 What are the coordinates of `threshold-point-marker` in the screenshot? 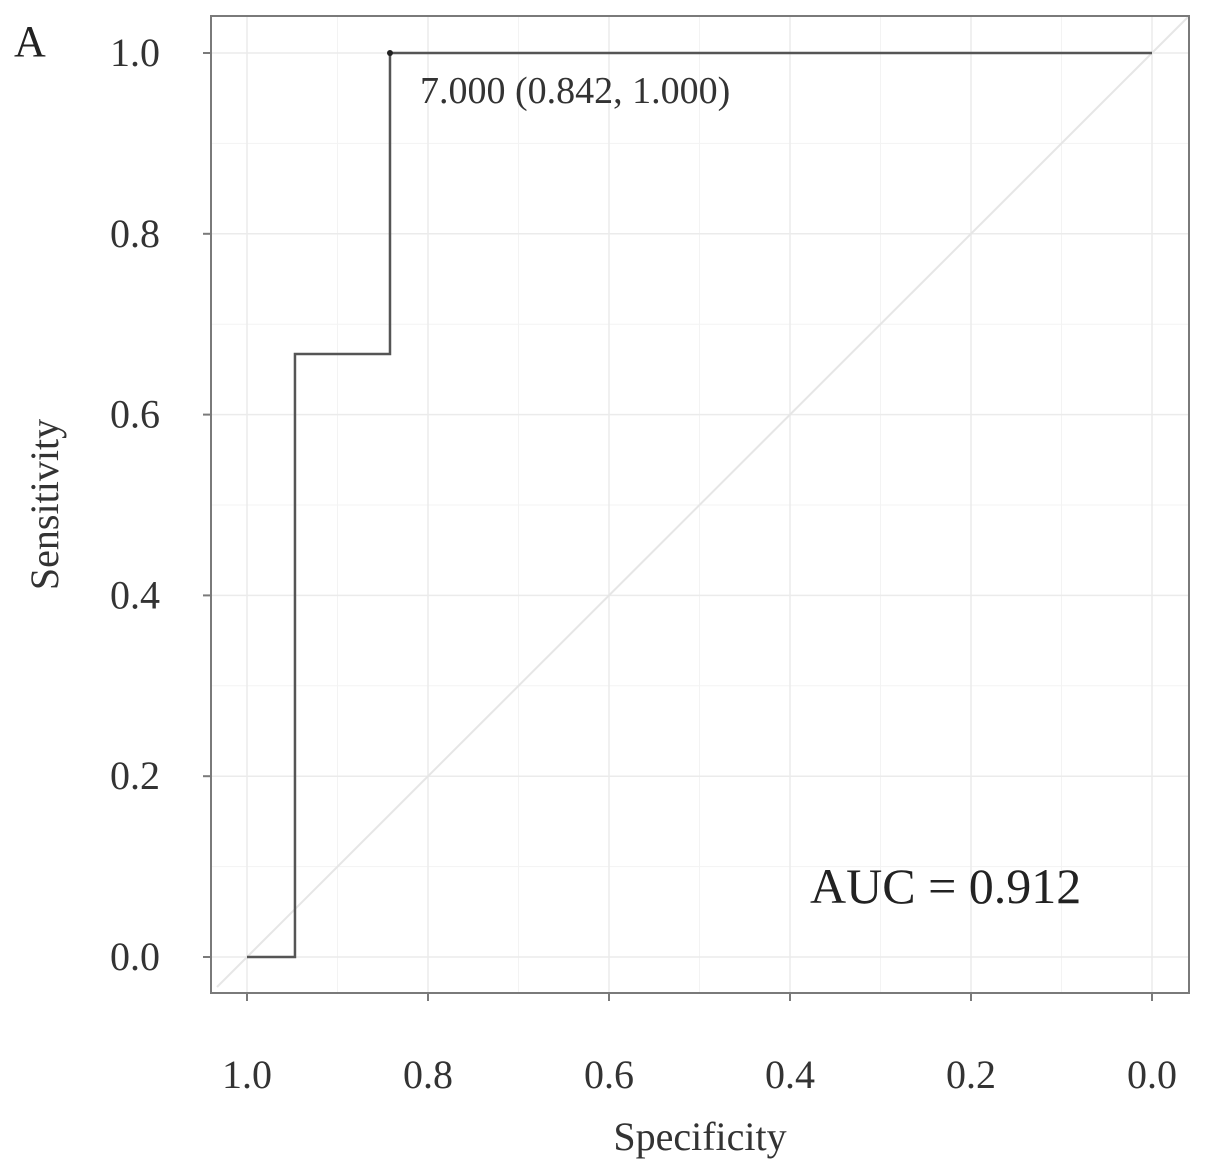 It's located at (389, 53).